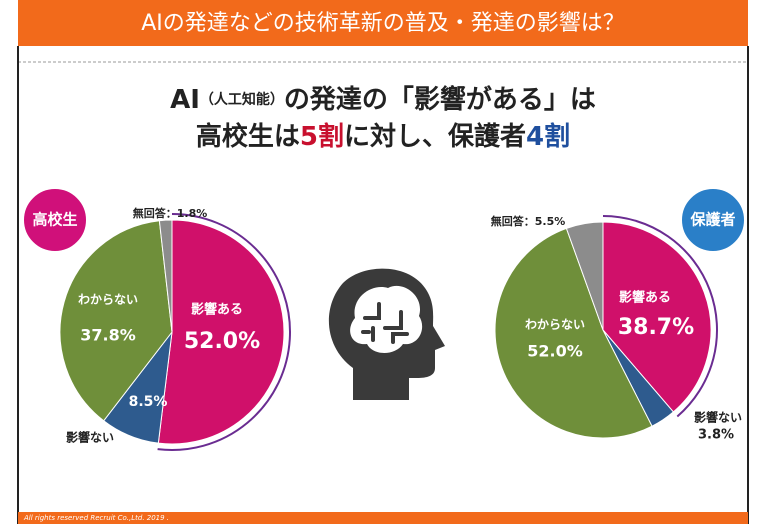  Describe the element at coordinates (545, 221) in the screenshot. I see `value-label: ：5.5%` at that location.